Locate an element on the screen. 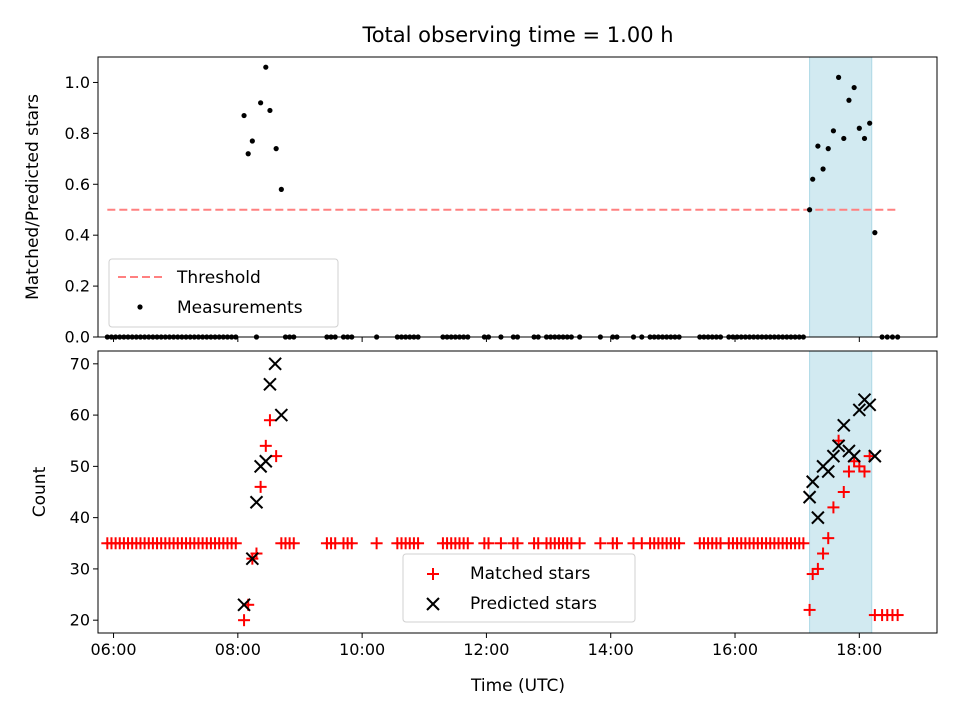  legend-matched-label: Matched stars is located at coordinates (530, 574).